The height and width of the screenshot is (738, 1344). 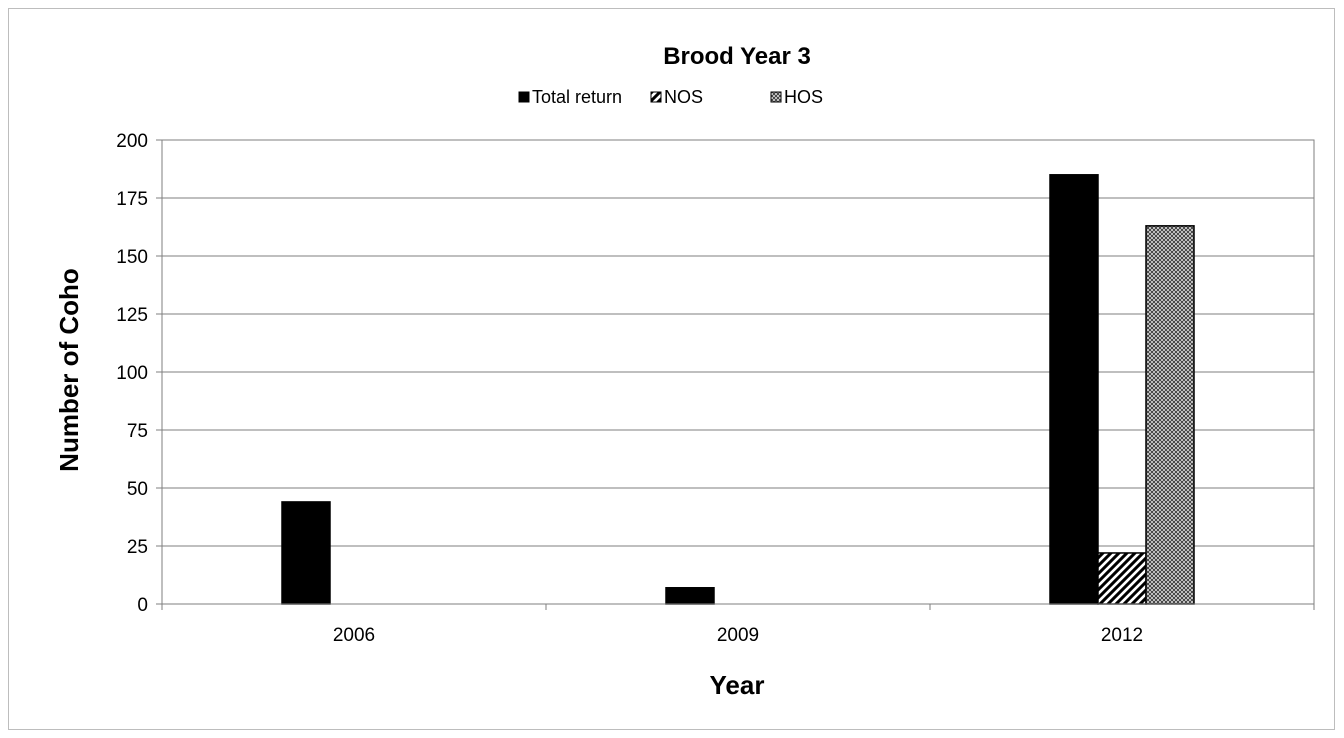 I want to click on legend-swatch-nos, so click(x=656, y=97).